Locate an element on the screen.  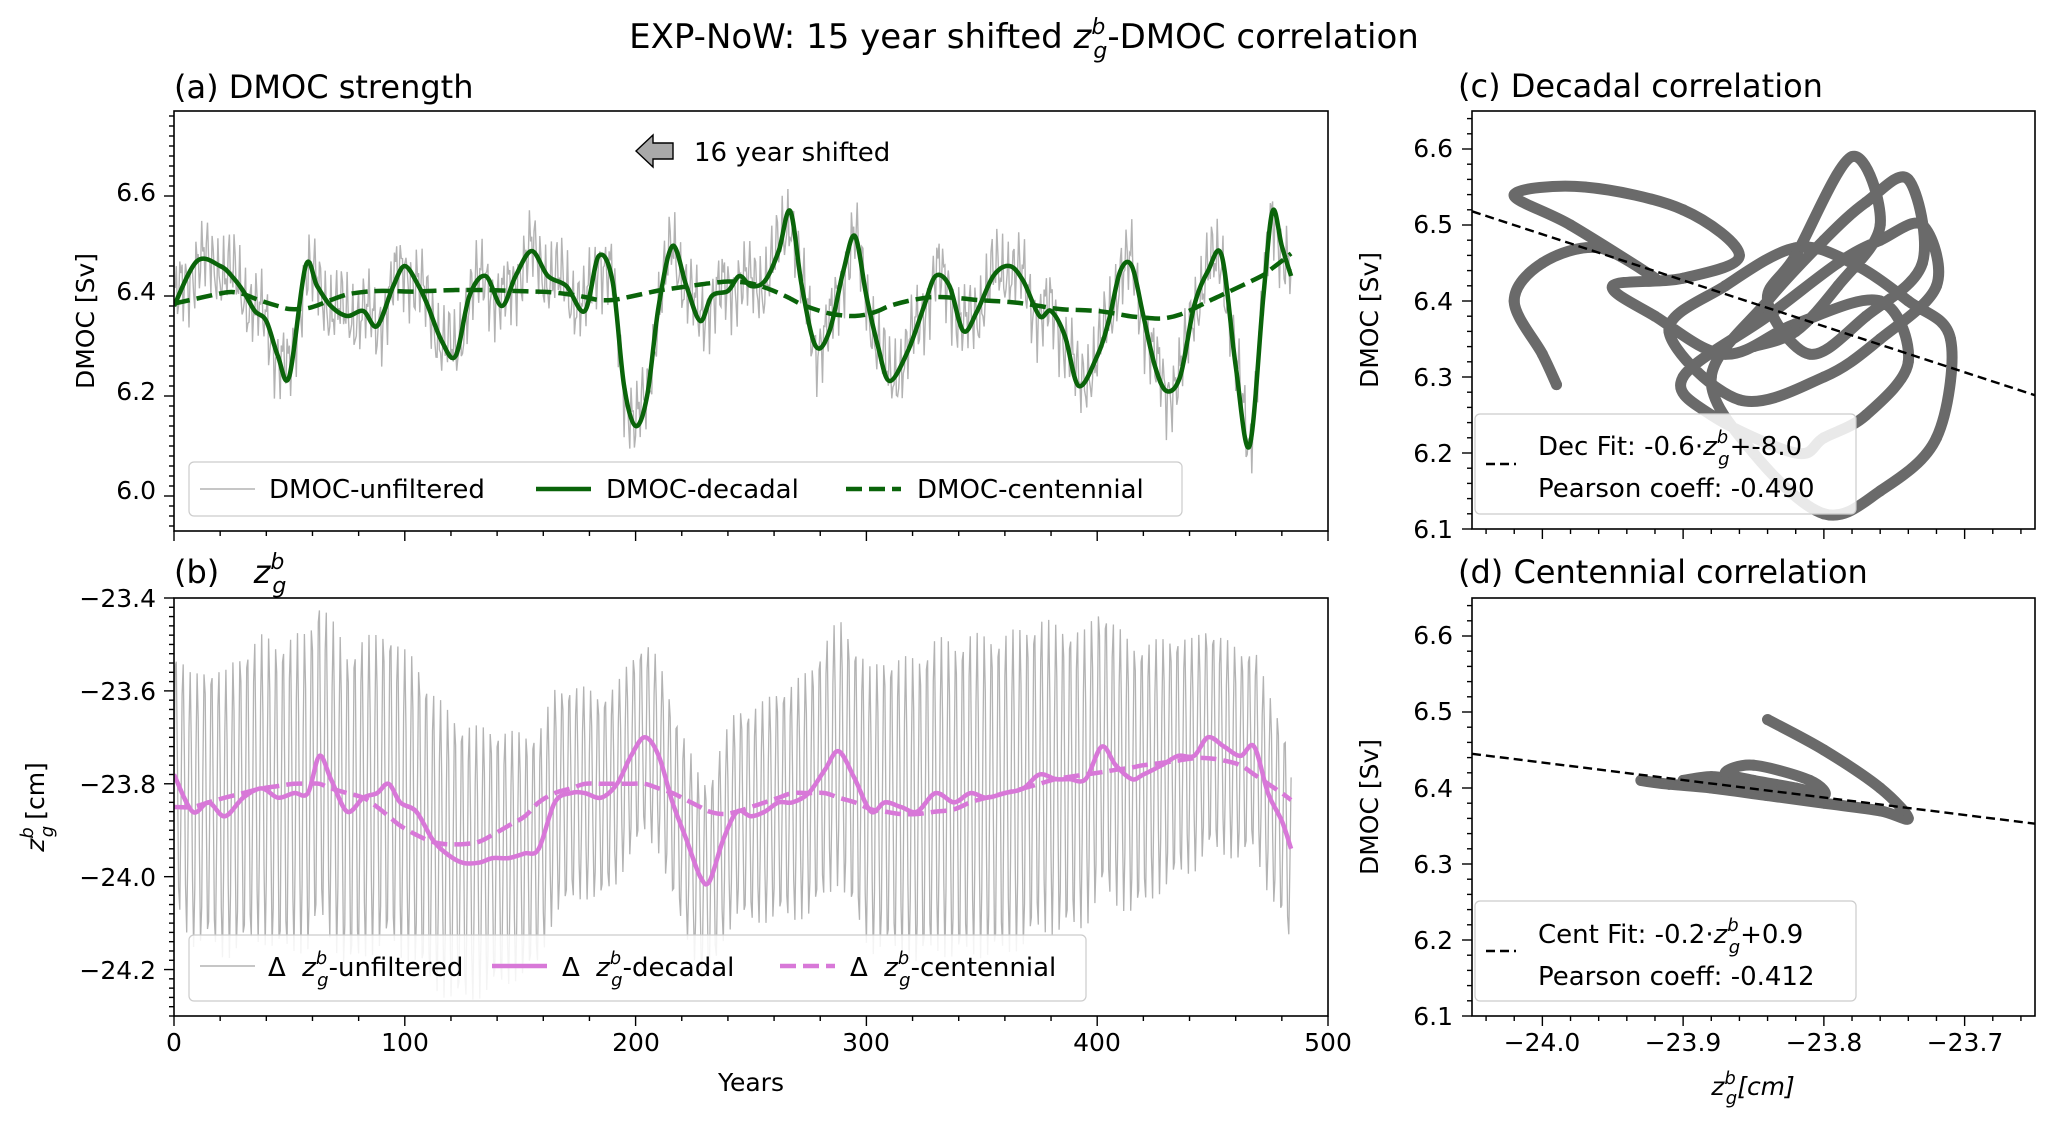
panel-b-xticklabels: 0 100 200 300 400 500 is located at coordinates (759, 1042).